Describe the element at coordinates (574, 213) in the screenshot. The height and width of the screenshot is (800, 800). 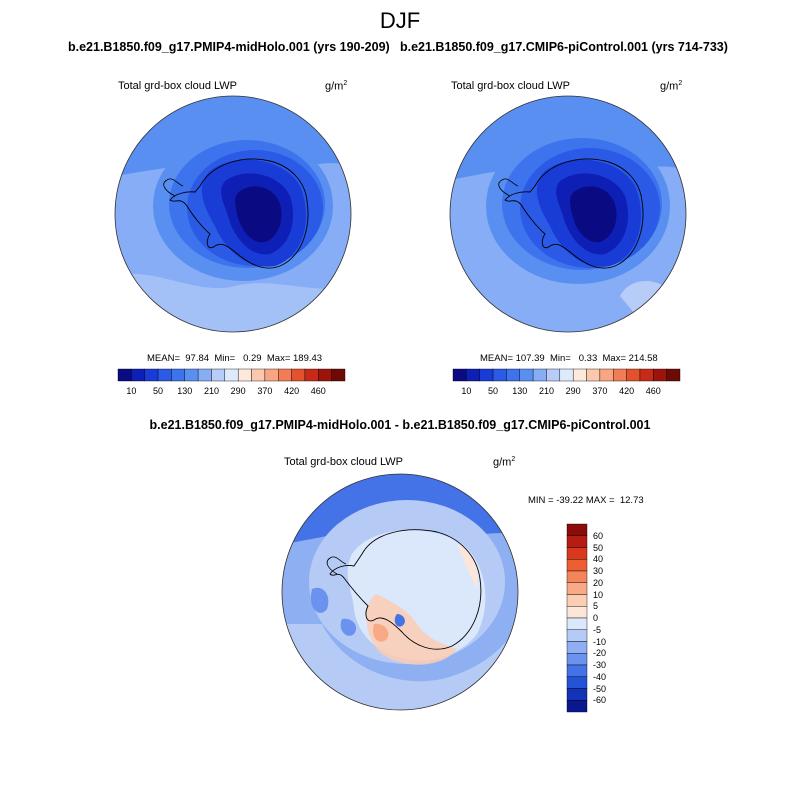
I see `antarctica-coastline-right` at that location.